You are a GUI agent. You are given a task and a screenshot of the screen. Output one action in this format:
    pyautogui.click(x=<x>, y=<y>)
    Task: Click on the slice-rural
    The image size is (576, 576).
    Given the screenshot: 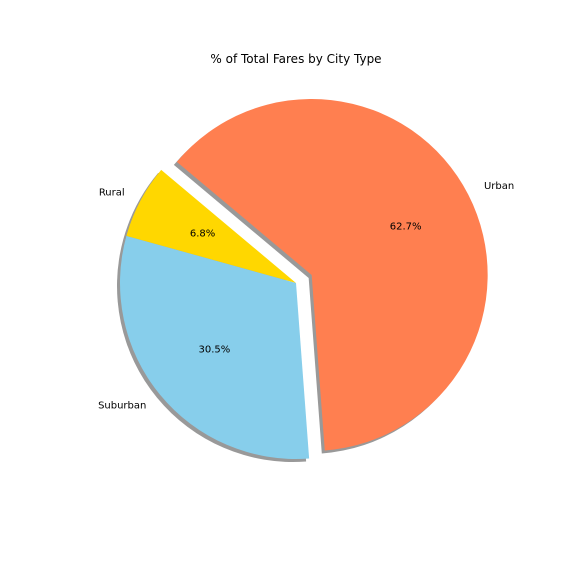 What is the action you would take?
    pyautogui.click(x=211, y=226)
    